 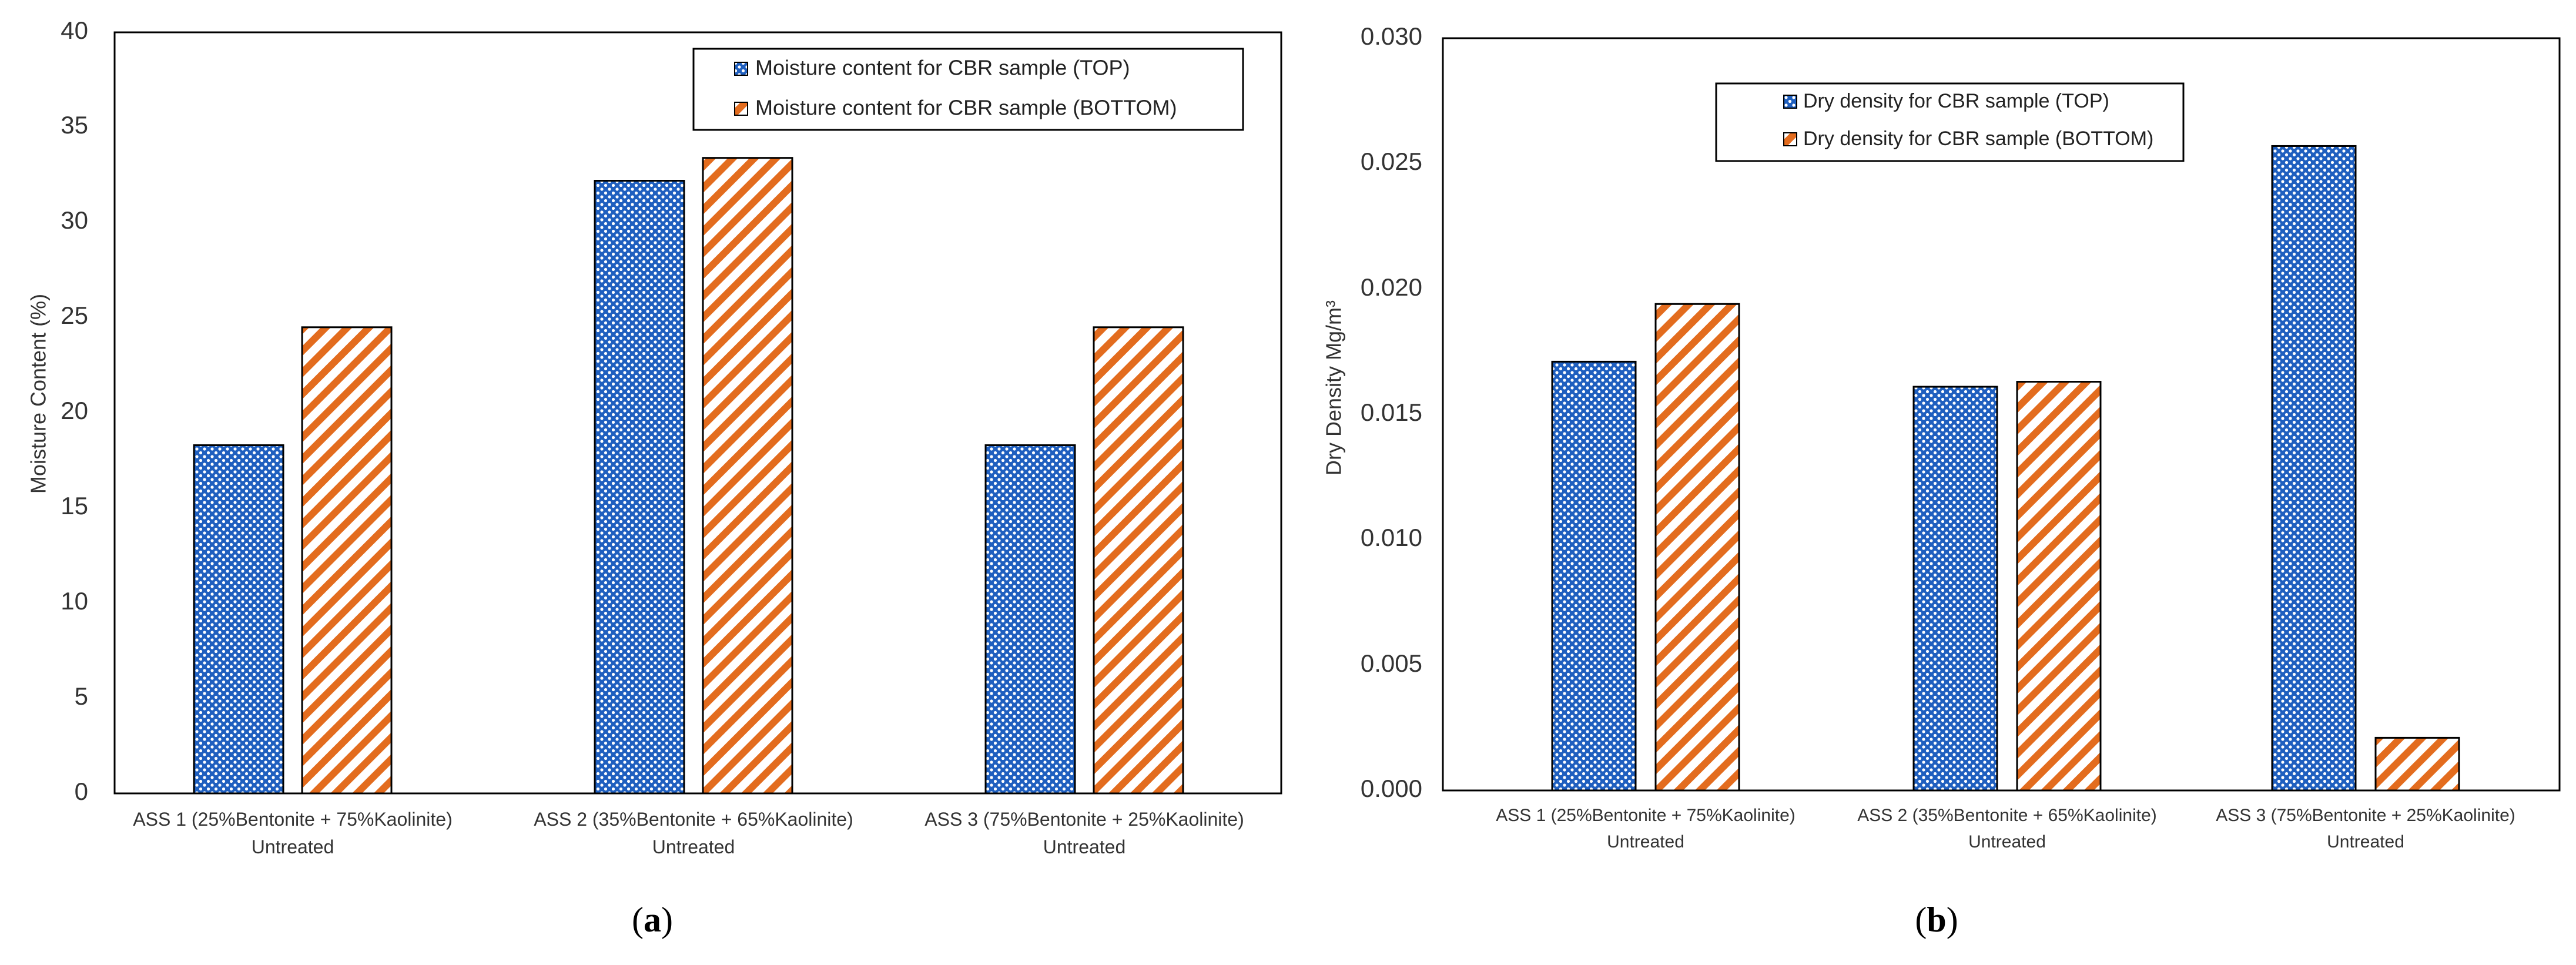 I want to click on chart-a-ytick-4: 20, so click(x=74, y=410).